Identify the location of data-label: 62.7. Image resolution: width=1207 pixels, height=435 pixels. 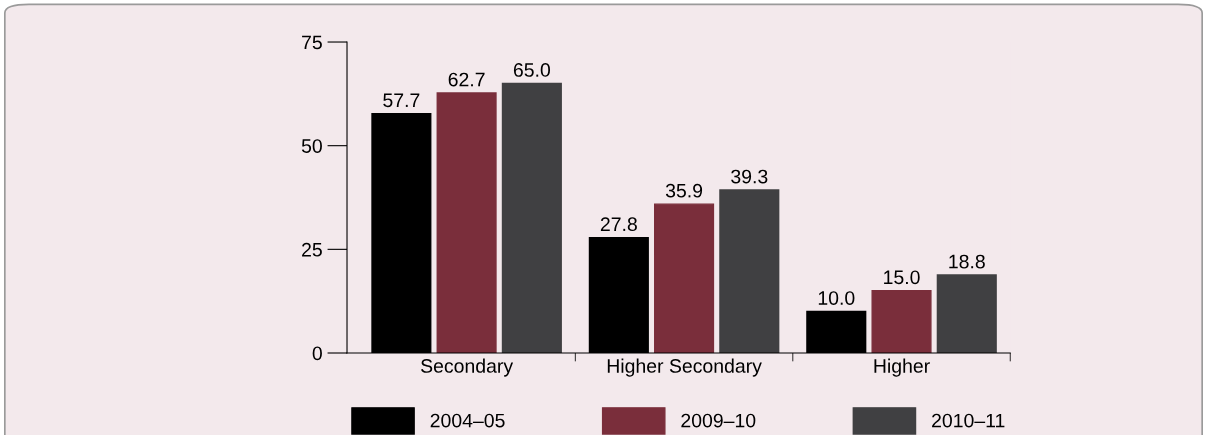
(466, 79).